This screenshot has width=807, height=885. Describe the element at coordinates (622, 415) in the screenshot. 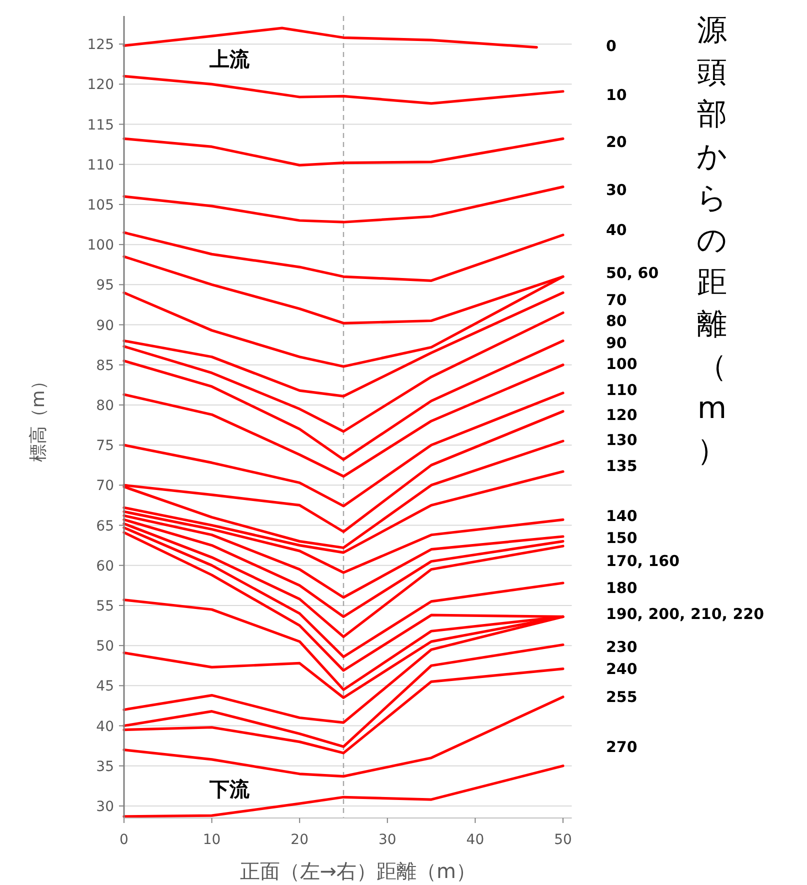

I see `text: 120` at that location.